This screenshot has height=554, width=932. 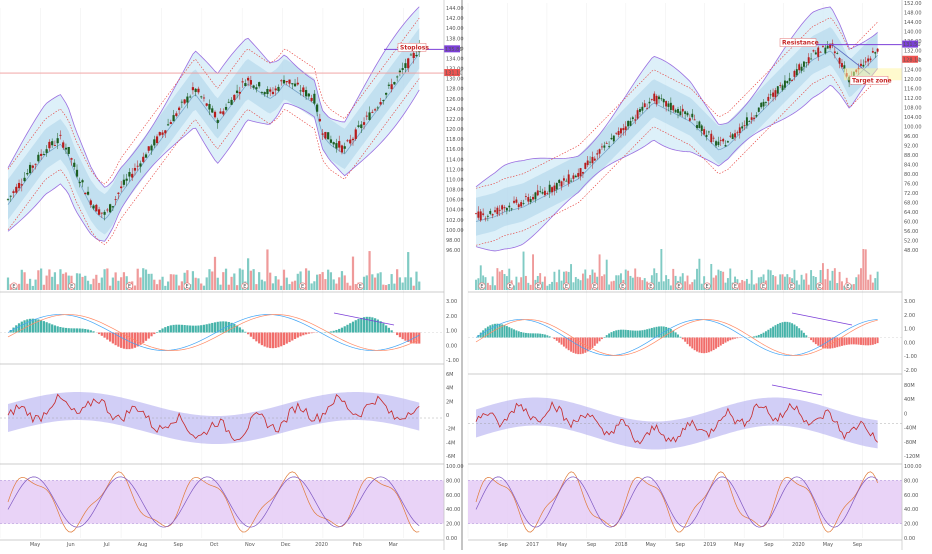 What do you see at coordinates (451, 302) in the screenshot?
I see `macd-y-tick-label: 3.00` at bounding box center [451, 302].